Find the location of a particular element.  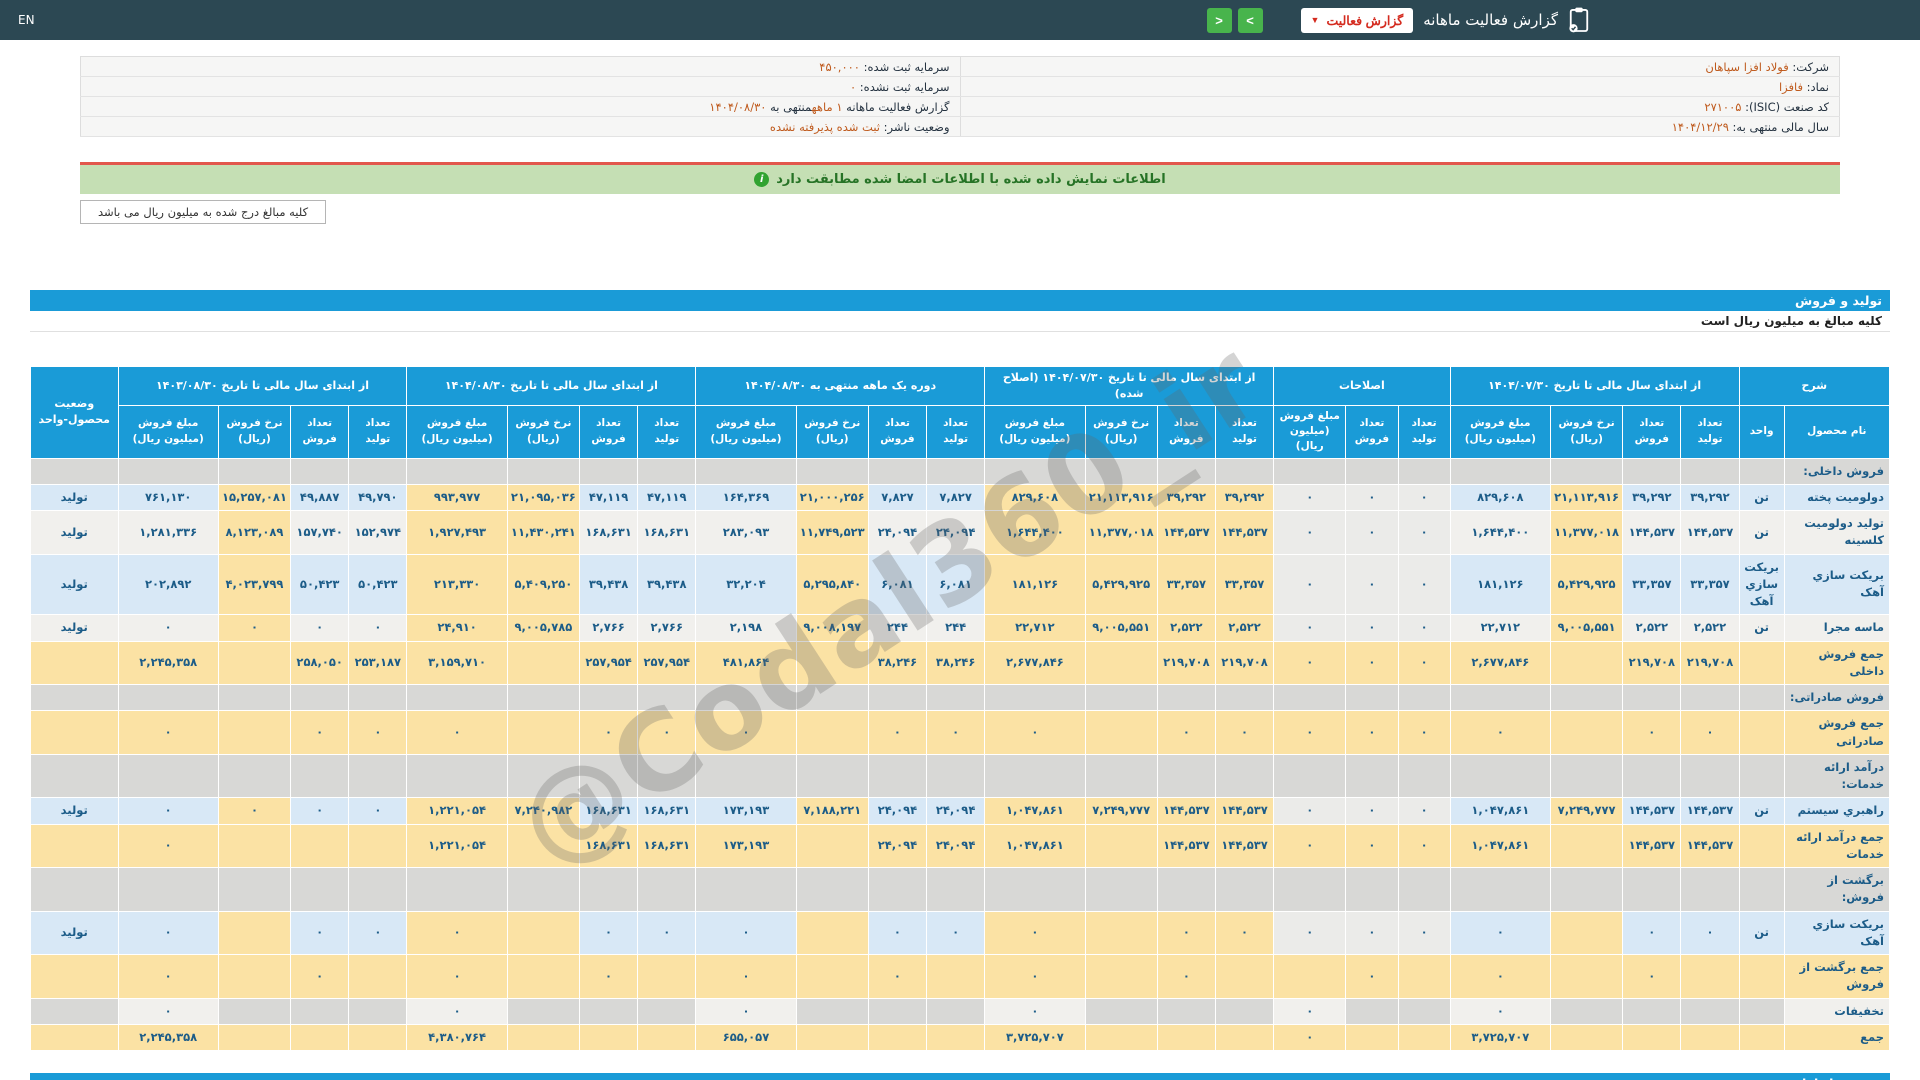

column-header: مبلغ فروش (میلیون ریال) is located at coordinates (457, 431).